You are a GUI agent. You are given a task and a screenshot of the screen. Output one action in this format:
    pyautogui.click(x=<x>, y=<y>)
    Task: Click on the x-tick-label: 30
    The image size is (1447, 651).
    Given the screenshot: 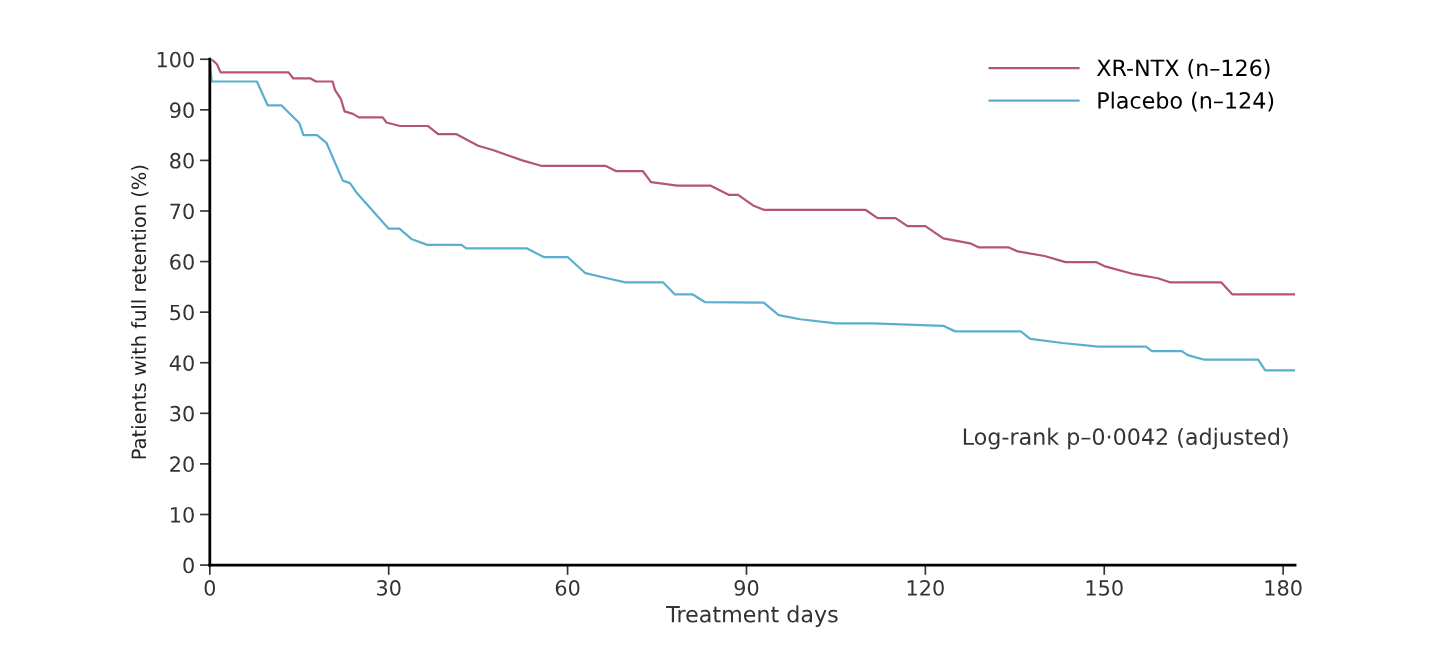 What is the action you would take?
    pyautogui.click(x=389, y=588)
    